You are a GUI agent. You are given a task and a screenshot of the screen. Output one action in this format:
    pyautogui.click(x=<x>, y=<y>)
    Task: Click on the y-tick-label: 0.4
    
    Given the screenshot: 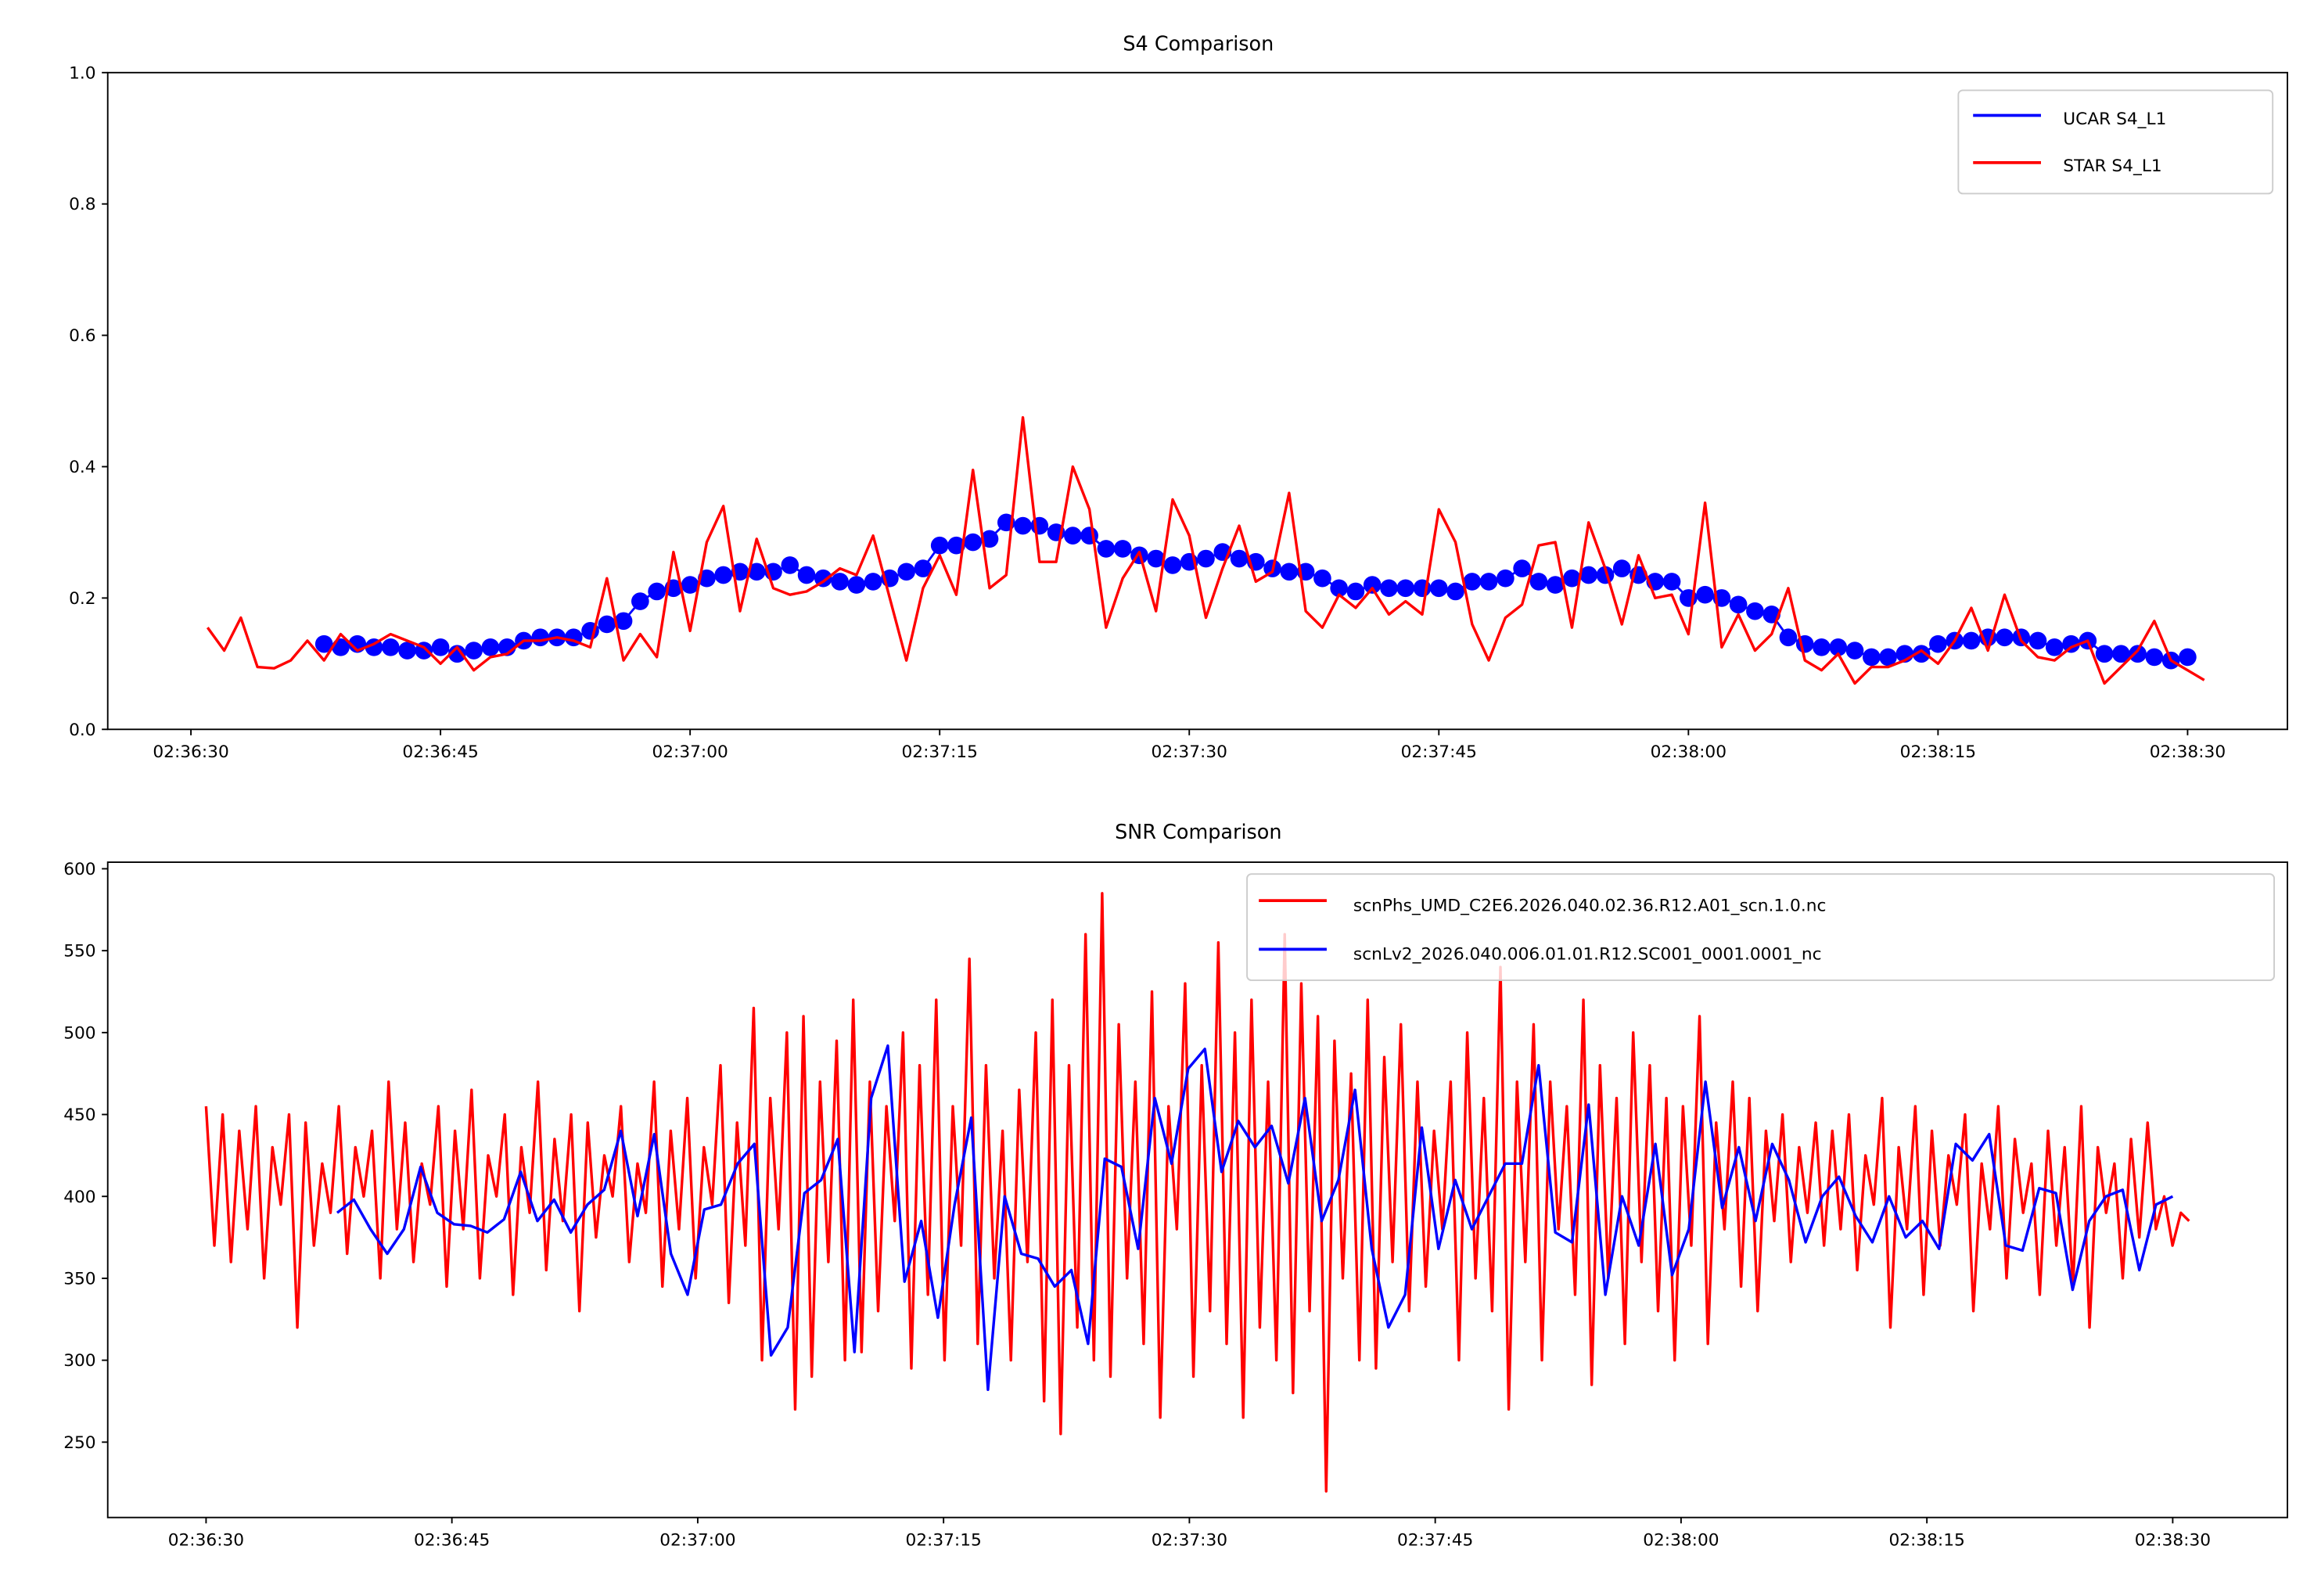 What is the action you would take?
    pyautogui.click(x=83, y=467)
    